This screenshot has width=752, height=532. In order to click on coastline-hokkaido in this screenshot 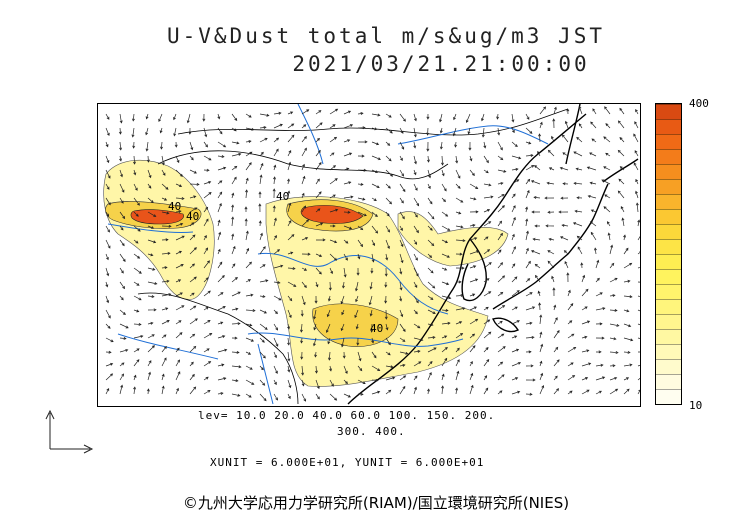, I will do `click(620, 170)`.